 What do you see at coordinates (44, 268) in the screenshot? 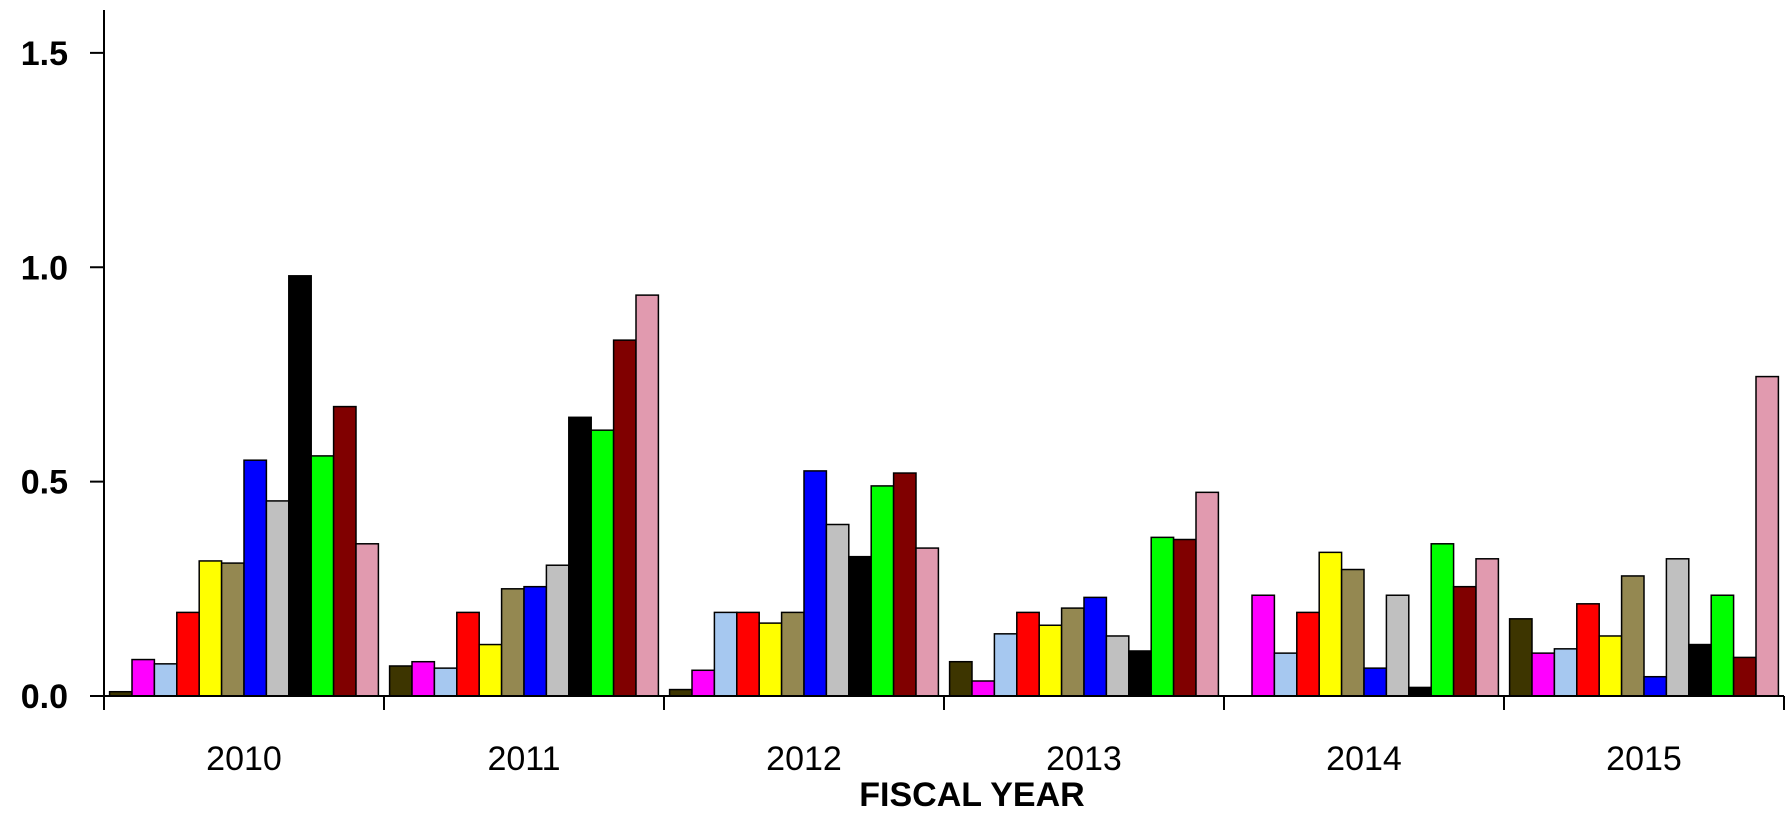
I see `y-tick-label: 1.0` at bounding box center [44, 268].